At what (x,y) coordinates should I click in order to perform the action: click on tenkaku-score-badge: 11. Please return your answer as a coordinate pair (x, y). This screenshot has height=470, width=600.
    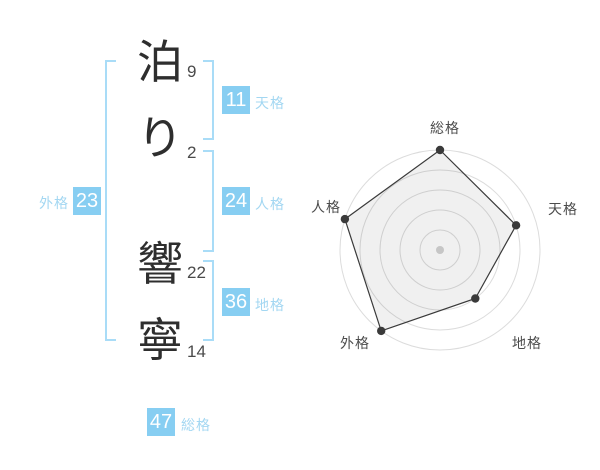
    Looking at the image, I should click on (236, 100).